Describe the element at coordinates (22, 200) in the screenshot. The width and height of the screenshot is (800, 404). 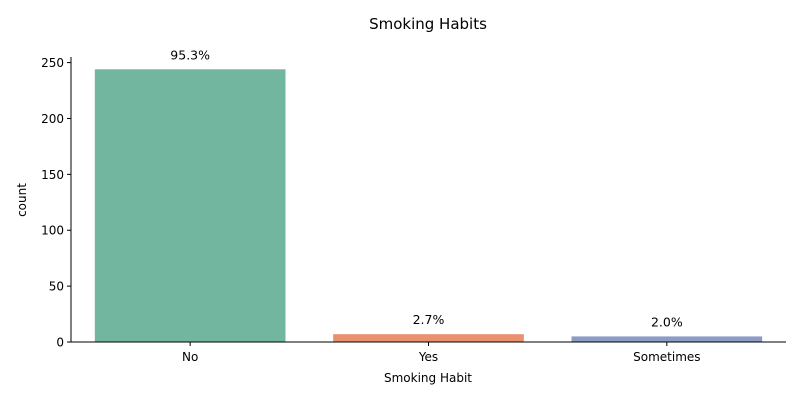
I see `y-axis-label: count` at that location.